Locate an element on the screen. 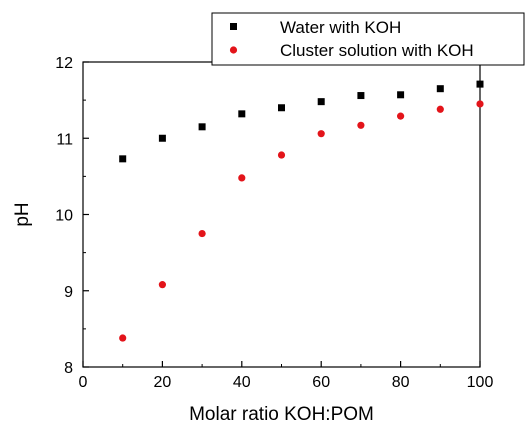  x-tick-label: 0 is located at coordinates (83, 382).